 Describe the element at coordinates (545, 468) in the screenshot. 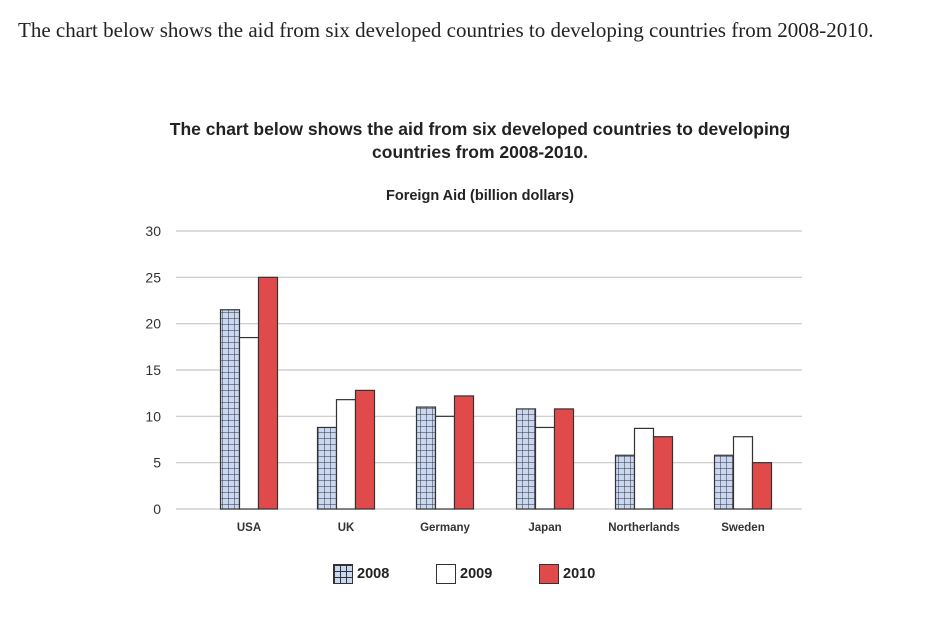

I see `bar-japan-2009` at that location.